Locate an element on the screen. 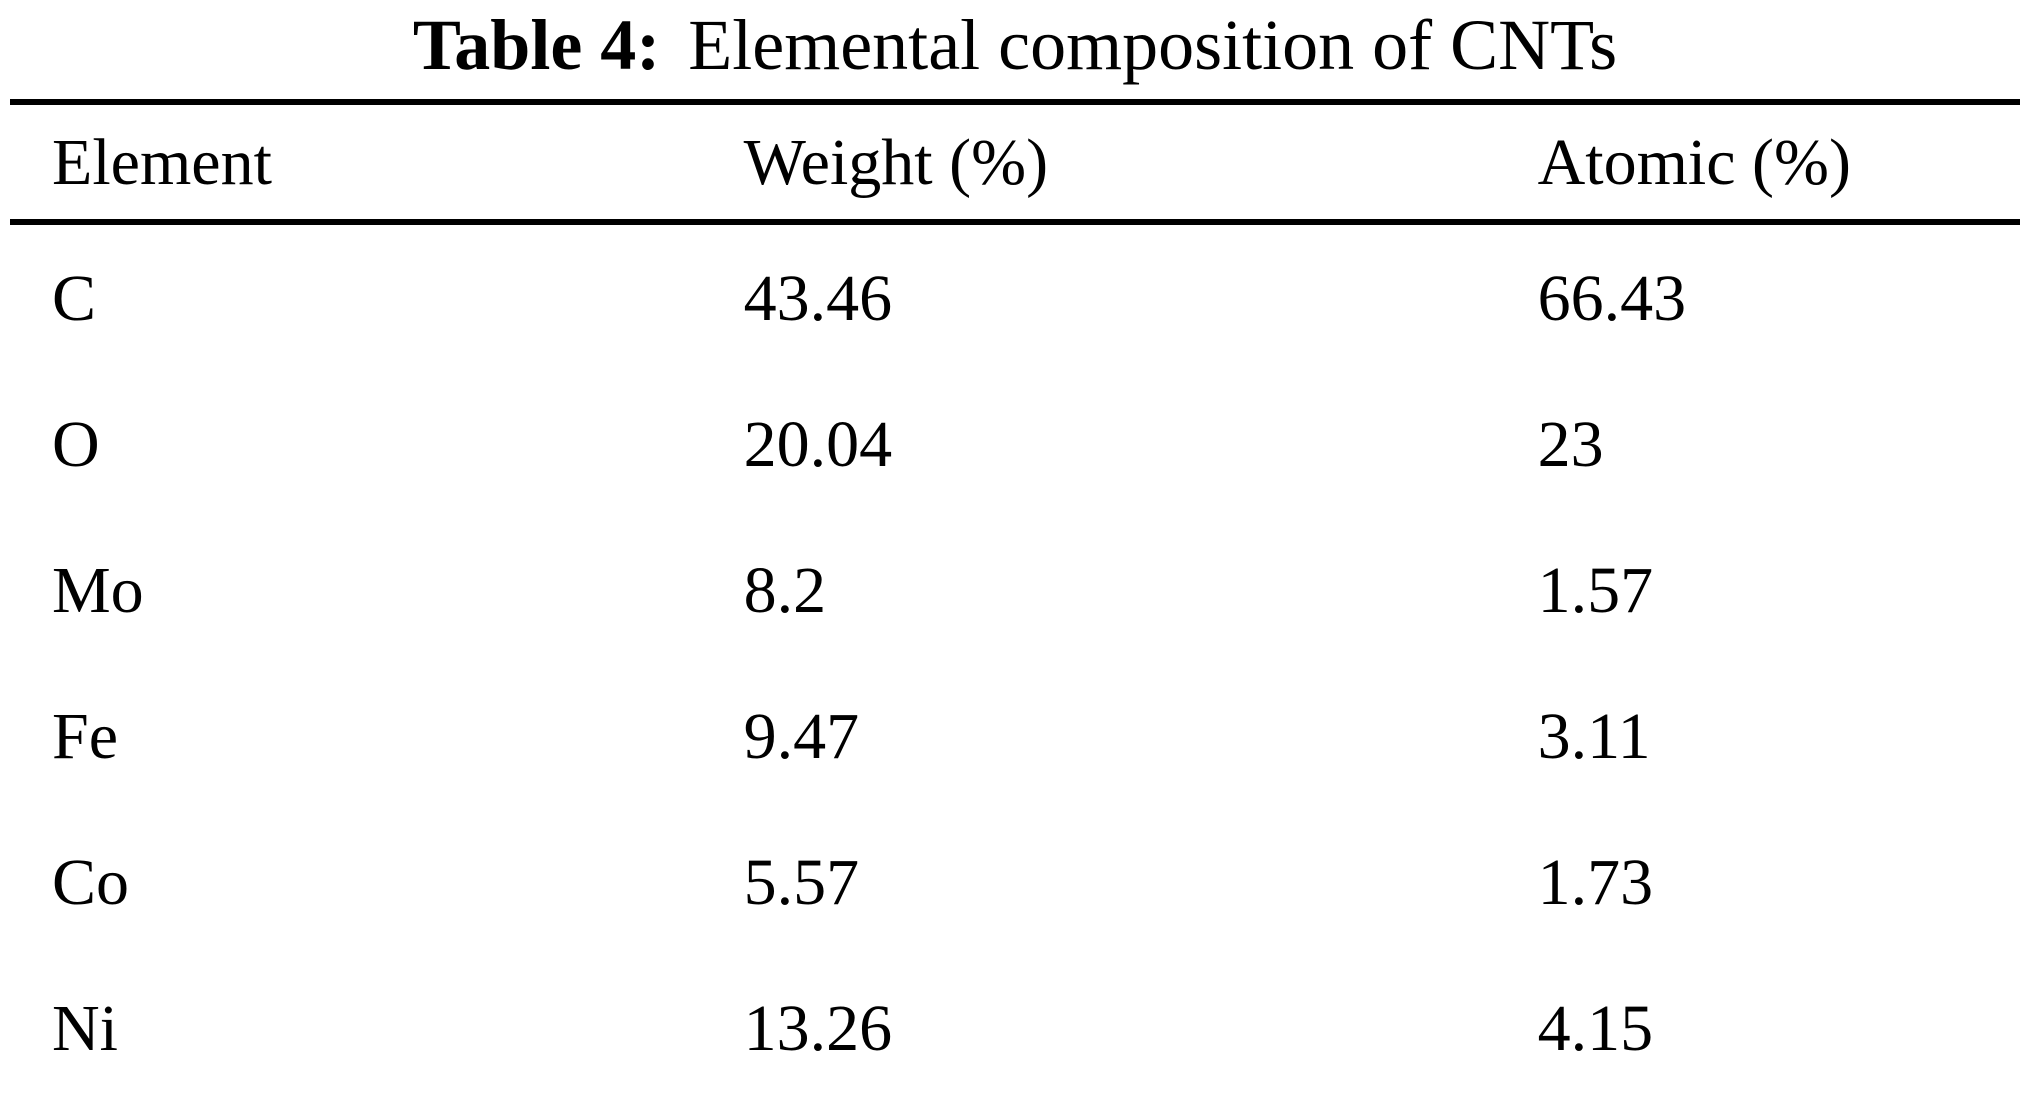  table-row: Fe 9.47 3.11 is located at coordinates (1015, 736).